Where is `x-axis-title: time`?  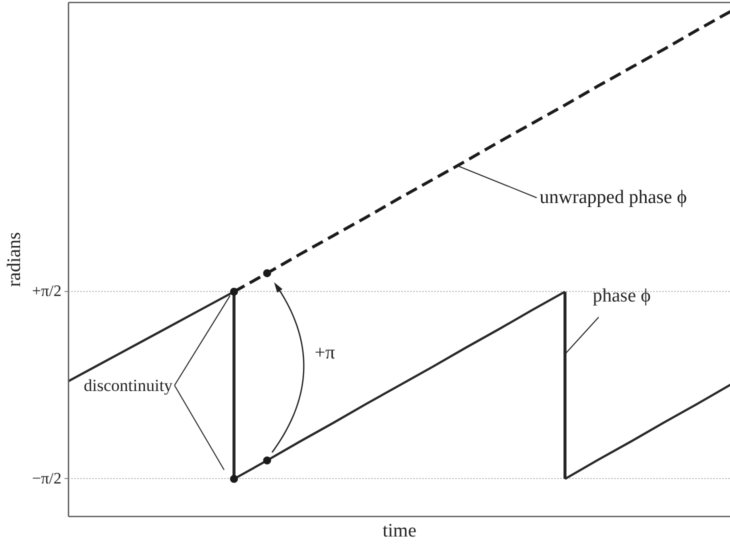
x-axis-title: time is located at coordinates (399, 531).